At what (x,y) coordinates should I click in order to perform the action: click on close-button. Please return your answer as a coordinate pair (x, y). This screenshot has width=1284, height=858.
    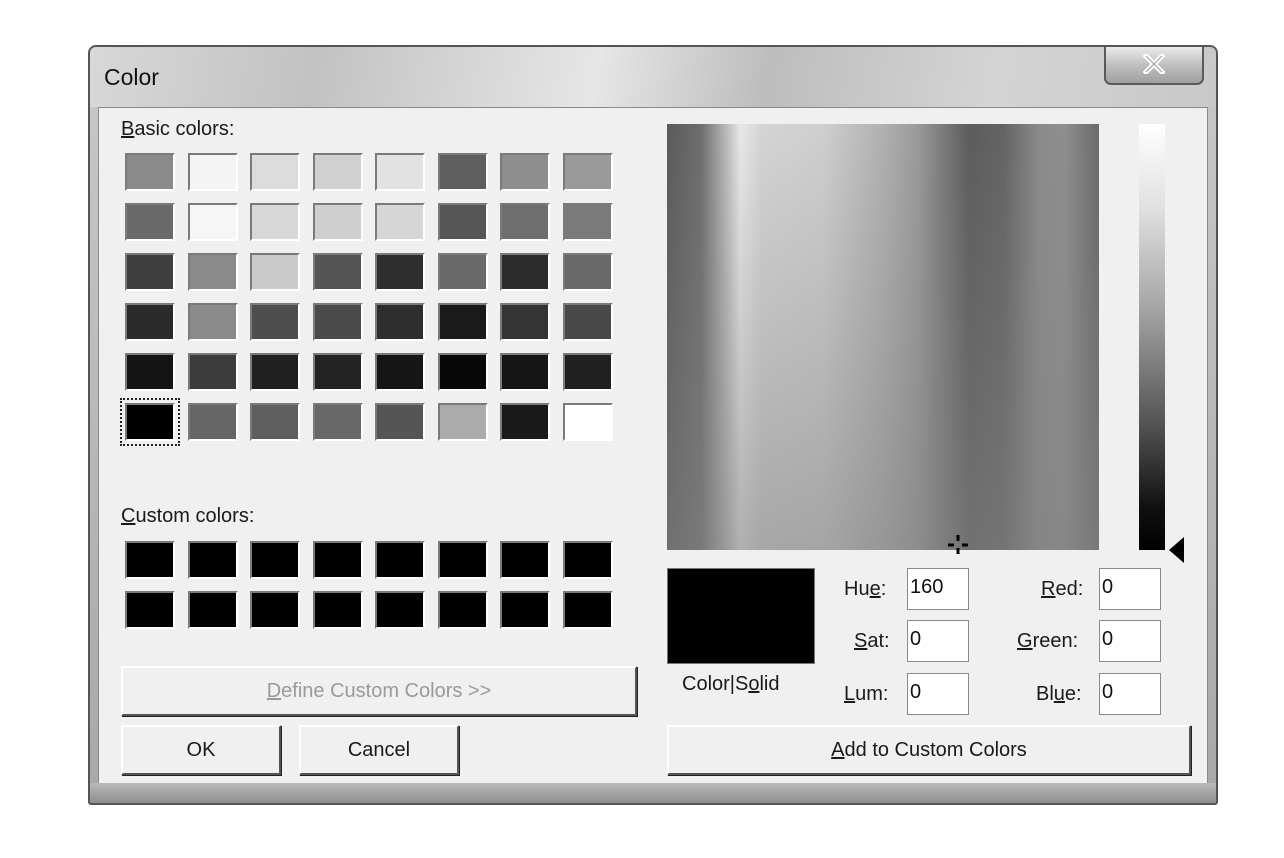
    Looking at the image, I should click on (1154, 66).